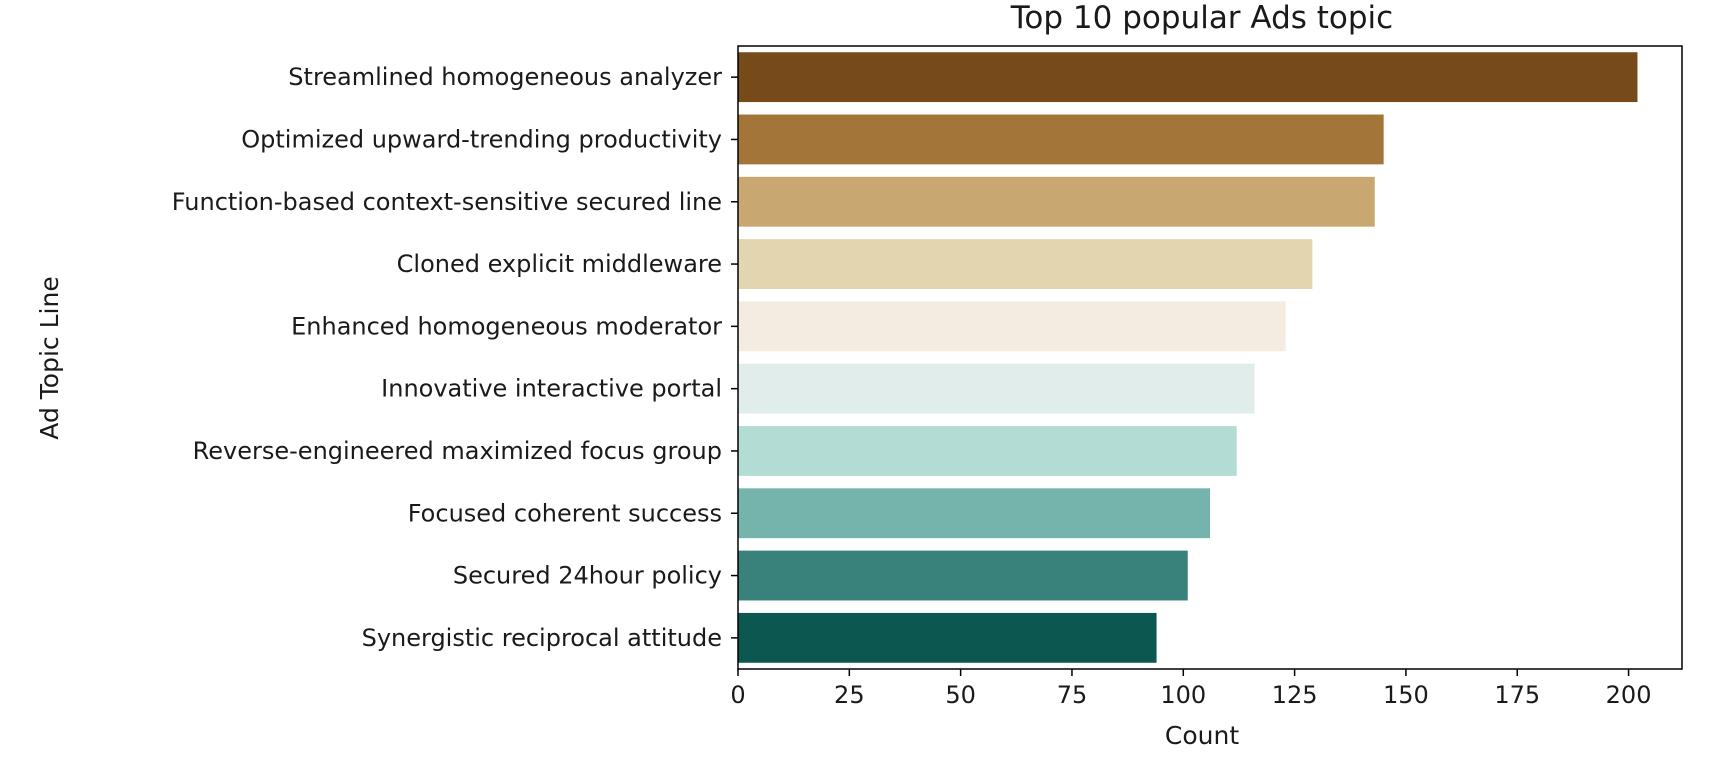  I want to click on y-tick-label: Secured 24hour policy, so click(587, 576).